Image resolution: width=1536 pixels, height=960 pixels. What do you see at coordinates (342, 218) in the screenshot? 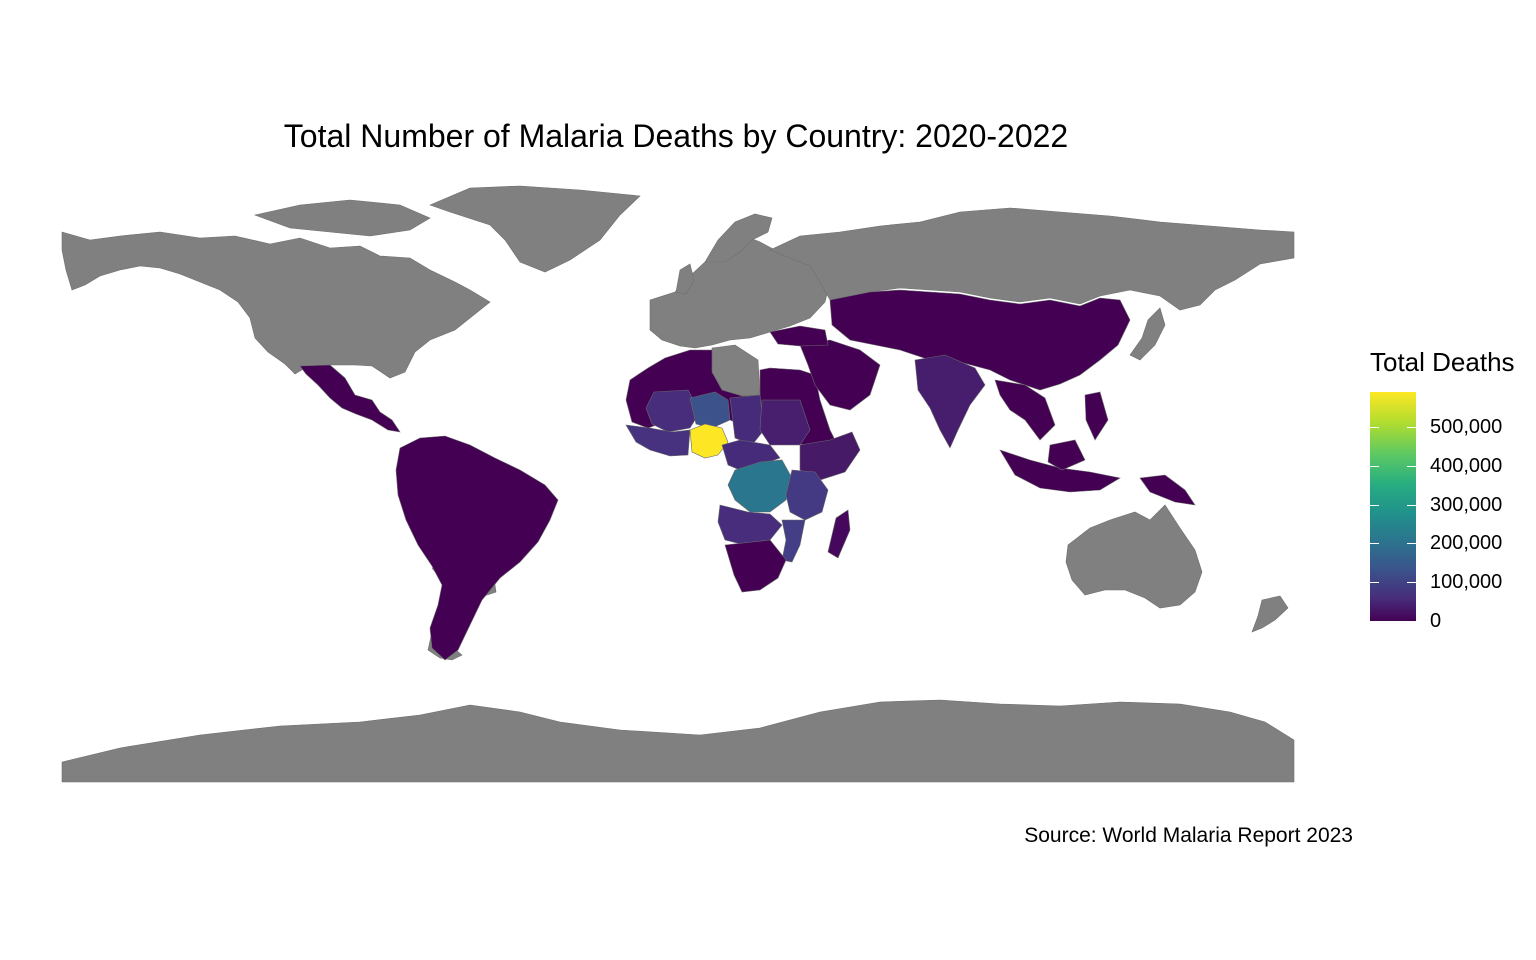
I see `region-arctic-islands` at bounding box center [342, 218].